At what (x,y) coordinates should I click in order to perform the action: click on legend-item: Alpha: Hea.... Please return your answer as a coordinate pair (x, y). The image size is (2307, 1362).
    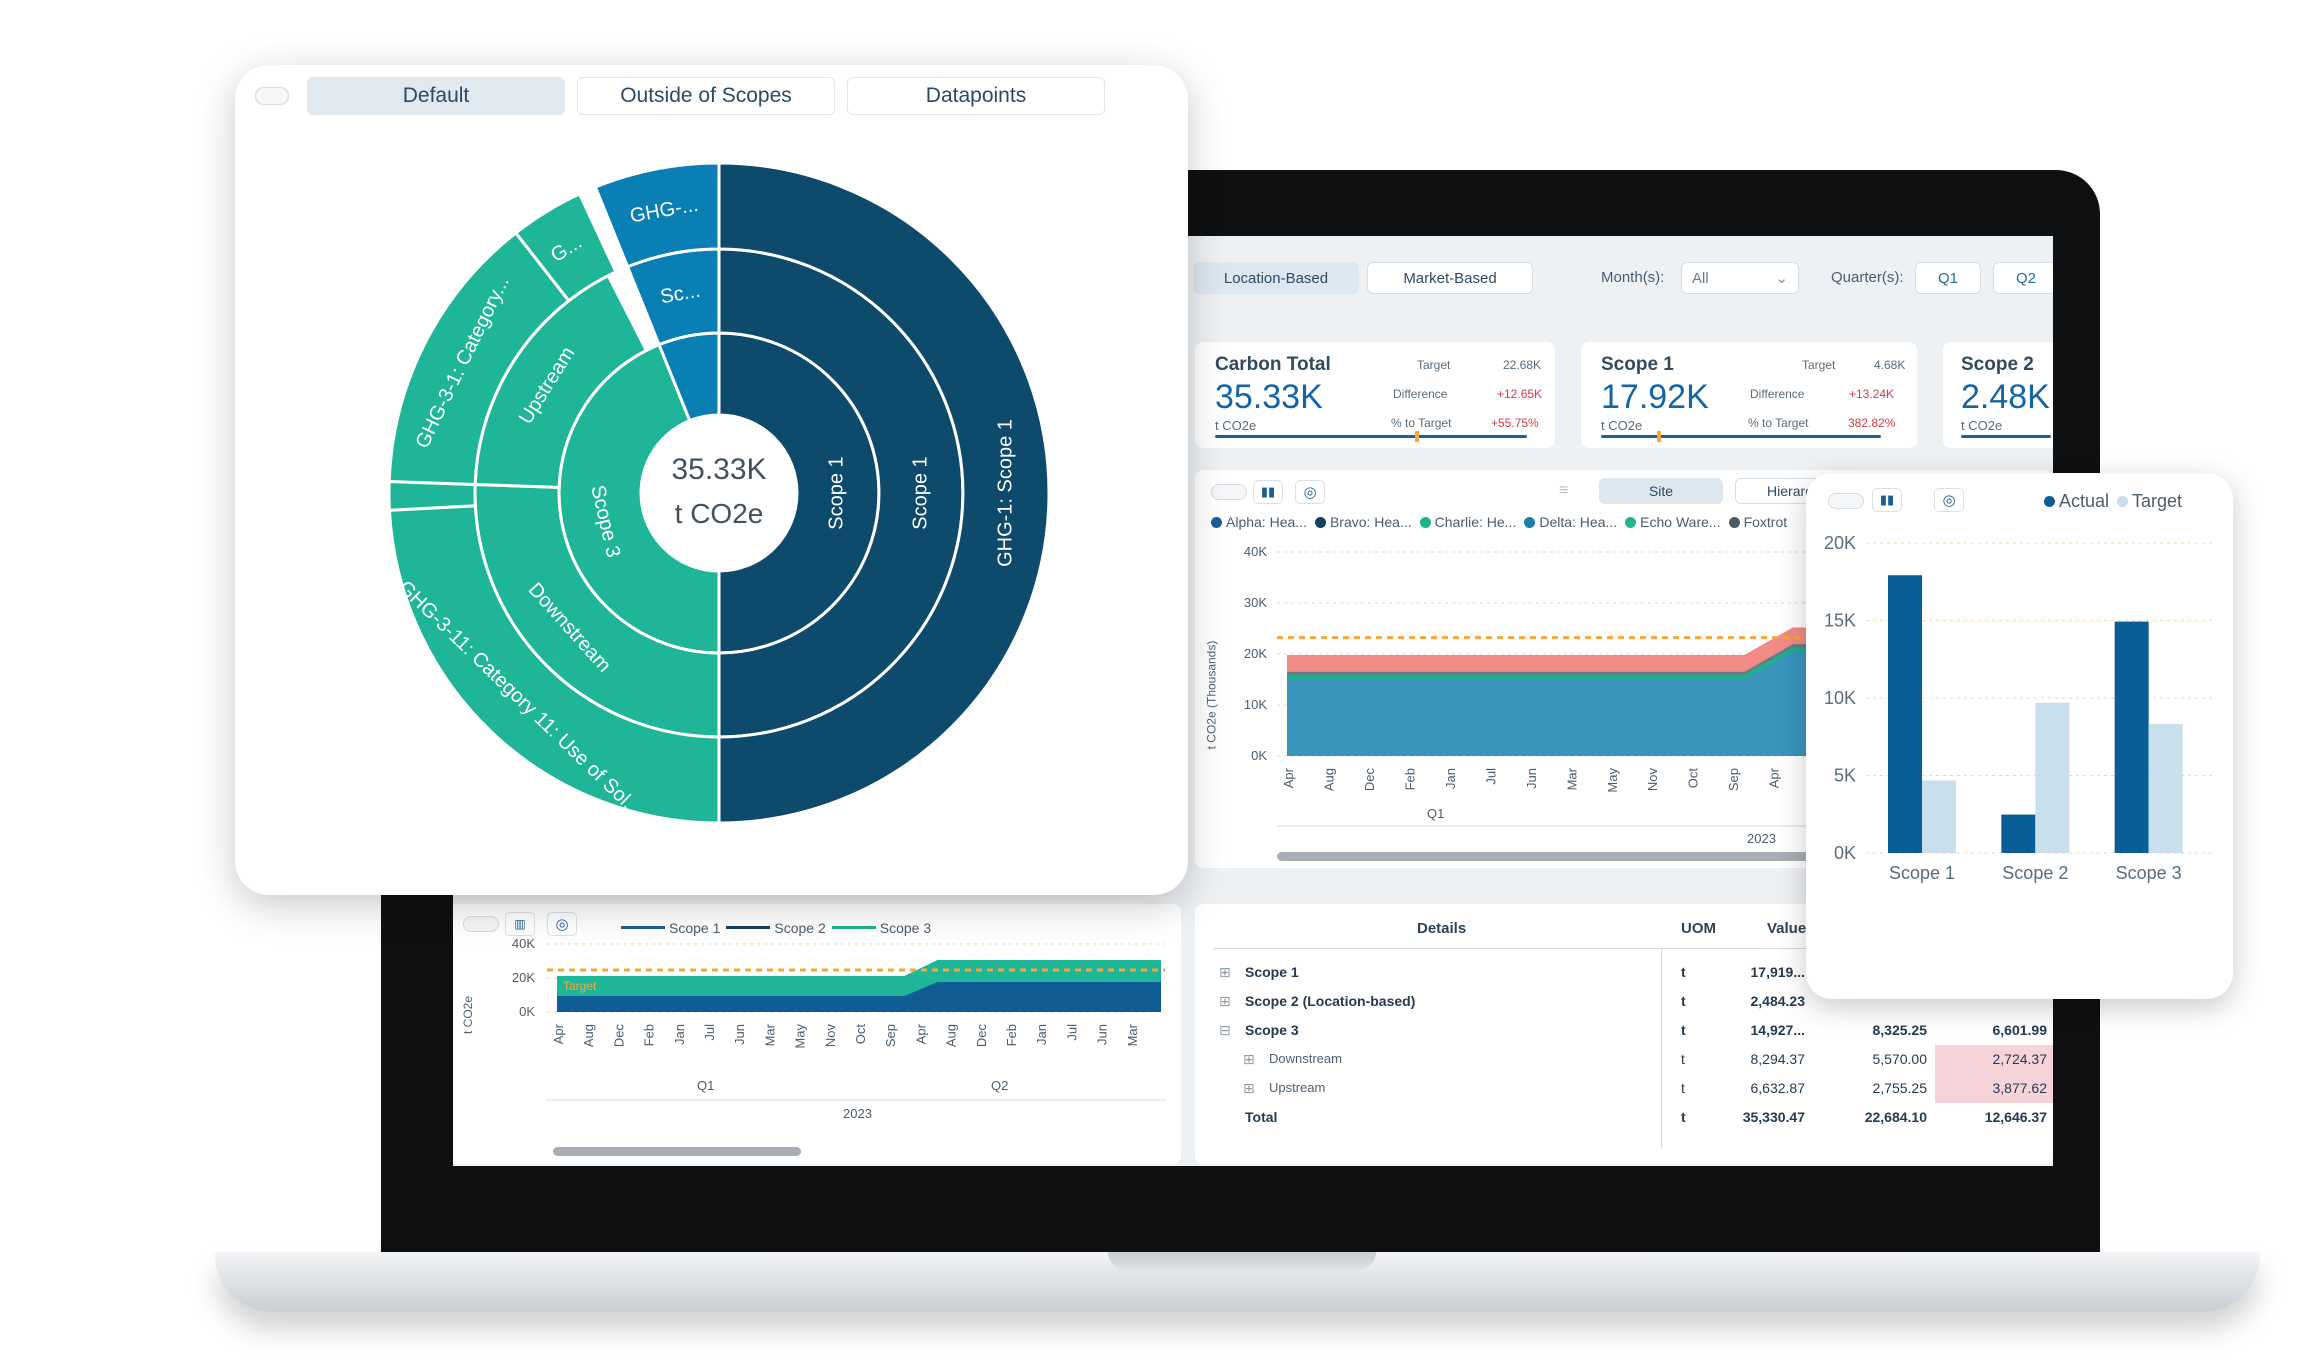
    Looking at the image, I should click on (1259, 522).